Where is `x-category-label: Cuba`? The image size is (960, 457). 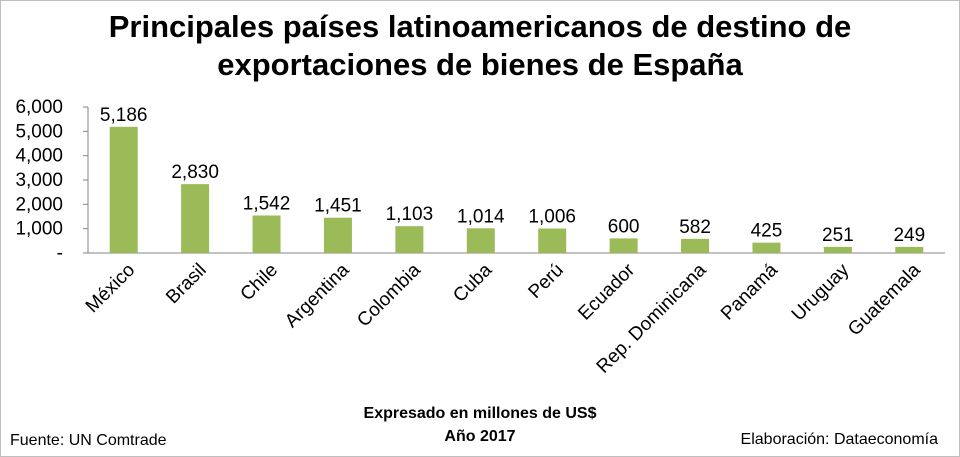
x-category-label: Cuba is located at coordinates (472, 282).